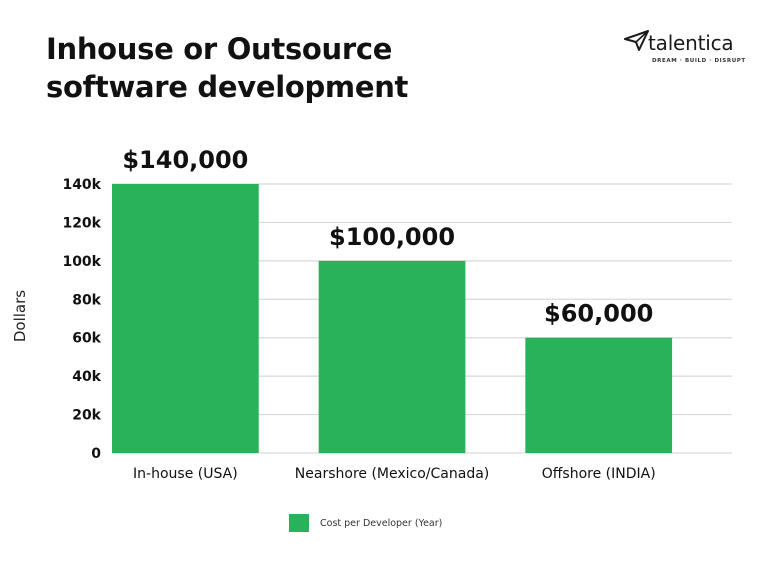 The height and width of the screenshot is (576, 768). Describe the element at coordinates (96, 454) in the screenshot. I see `y-tick-label: 0` at that location.